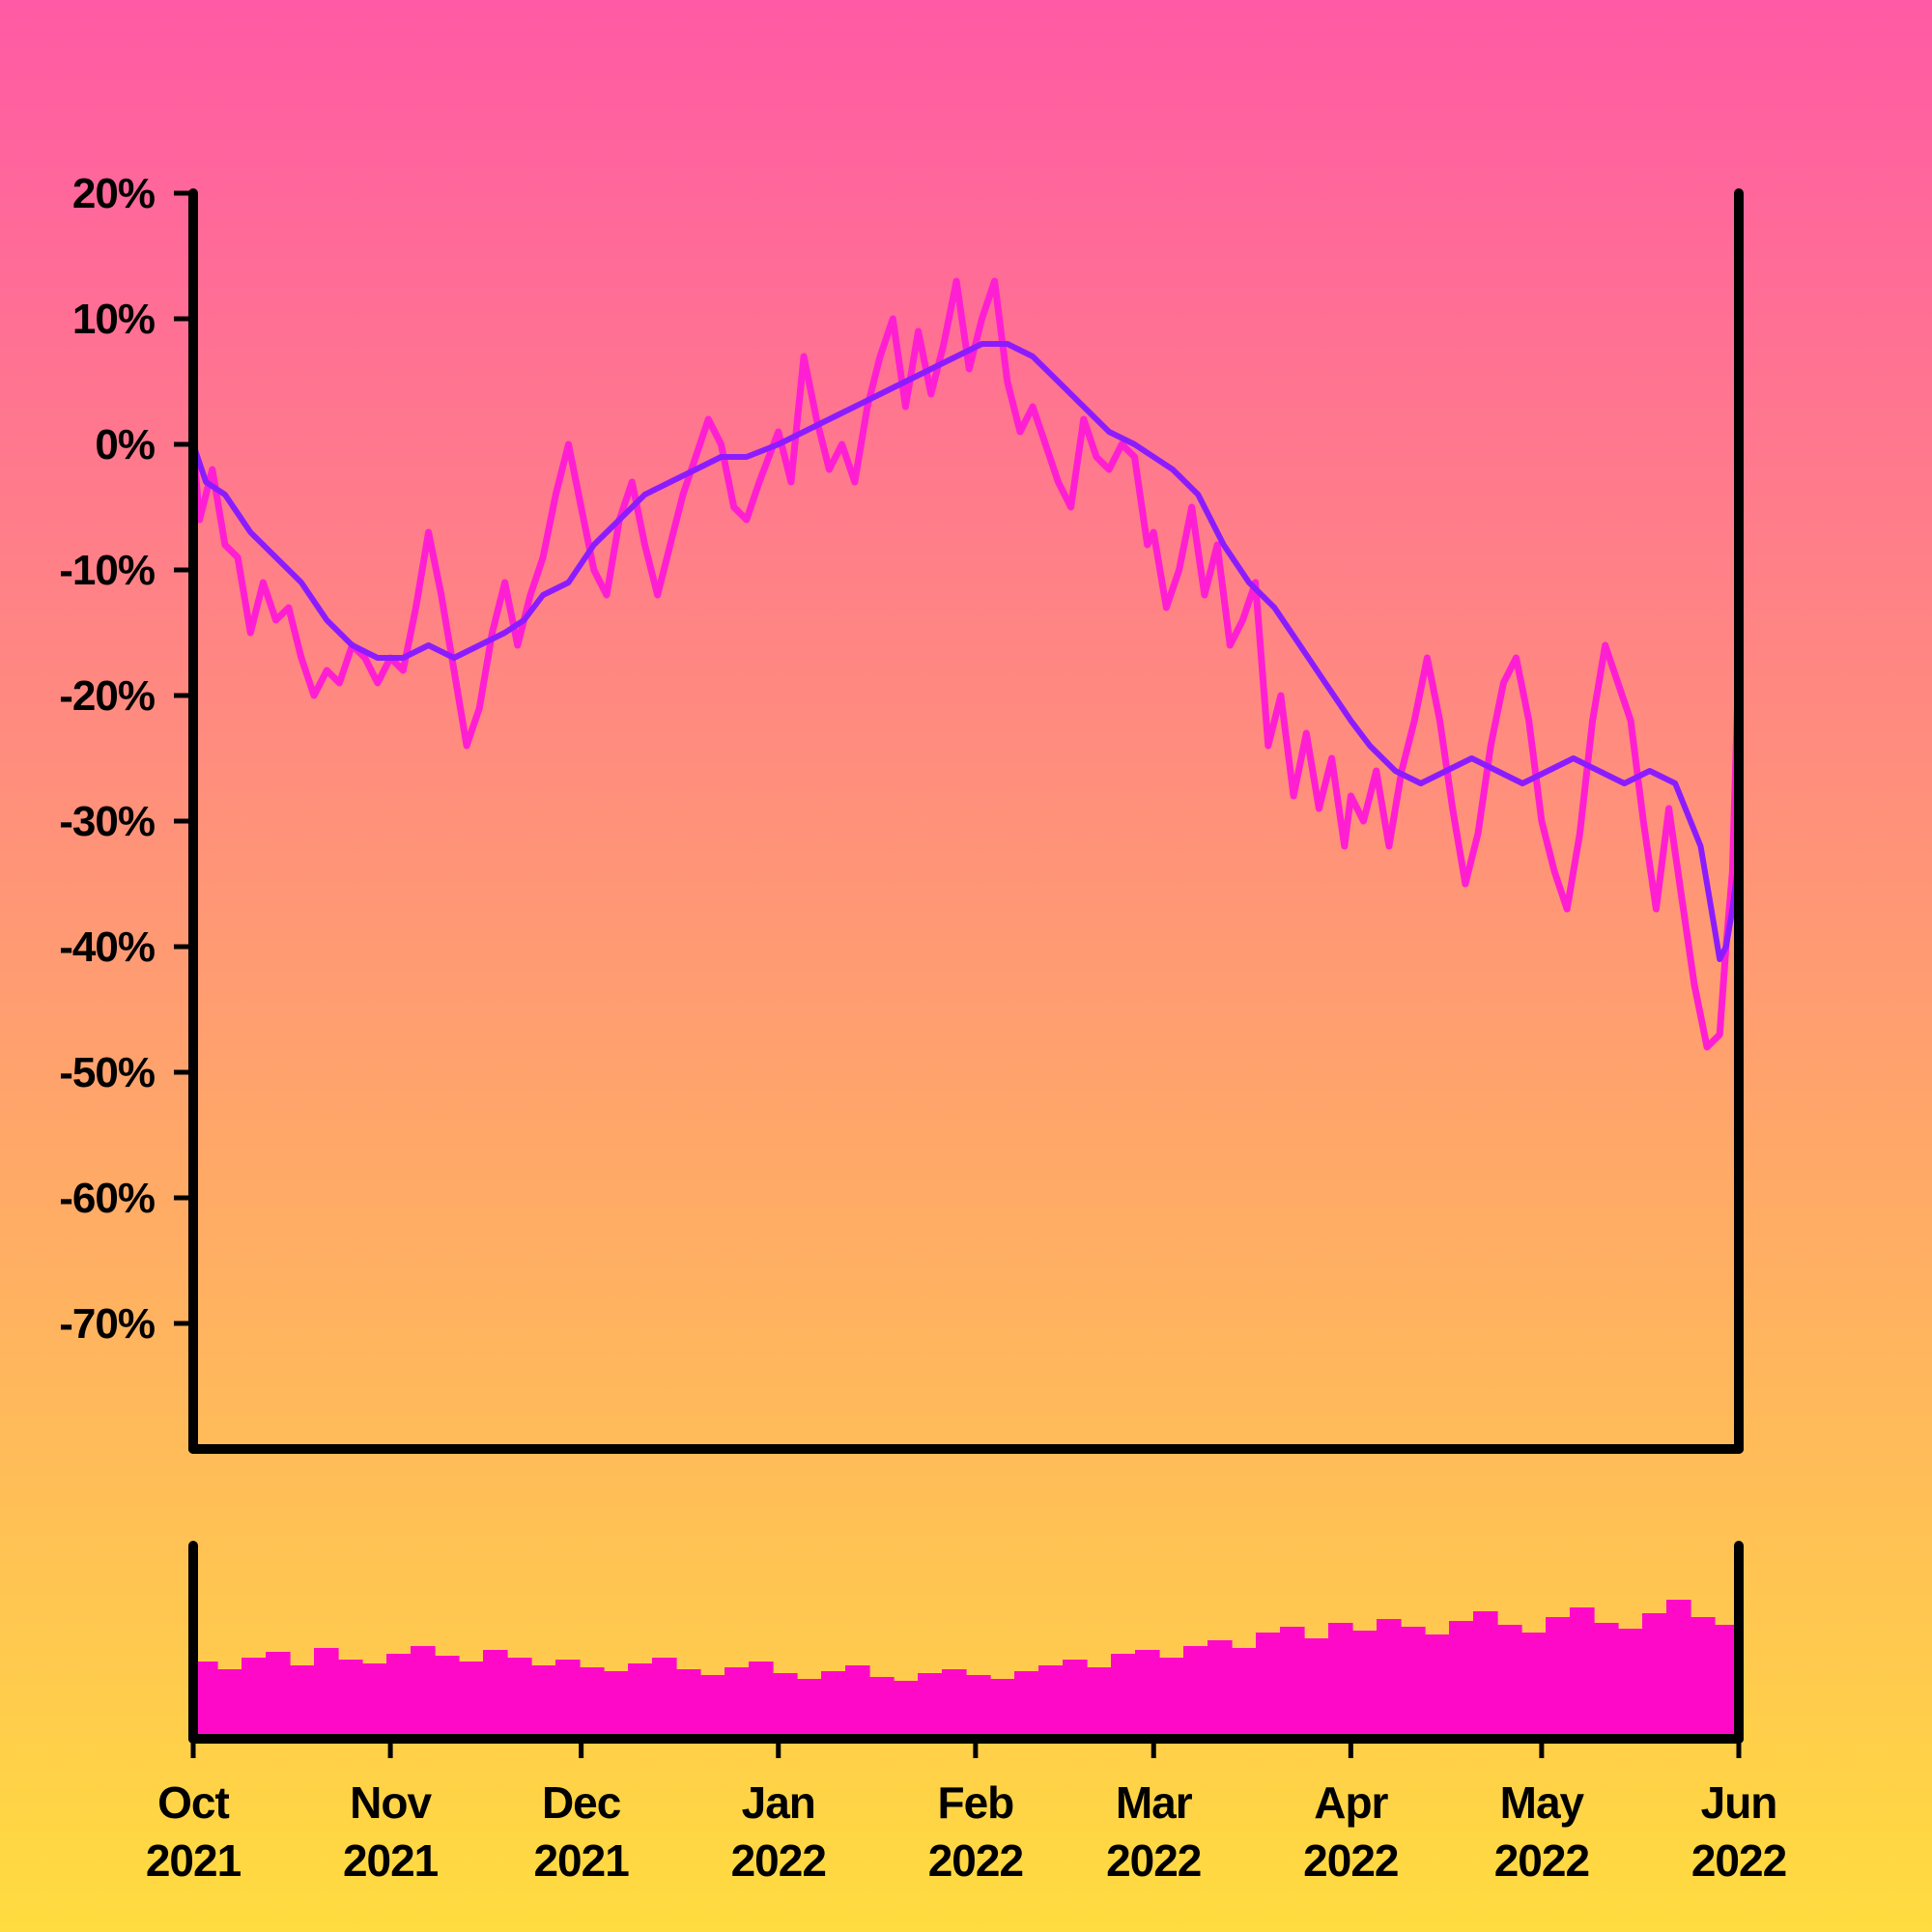 This screenshot has height=1932, width=1932. What do you see at coordinates (107, 821) in the screenshot?
I see `y-tick-label: -30%` at bounding box center [107, 821].